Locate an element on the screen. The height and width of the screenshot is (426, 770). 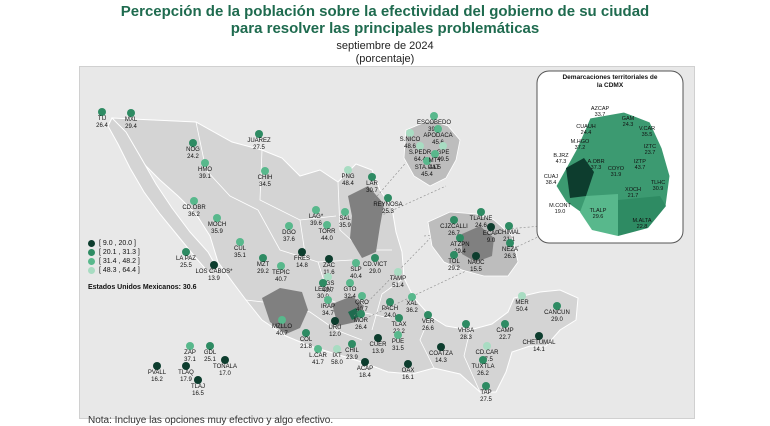
city-name: ZAP is located at coordinates (190, 353).